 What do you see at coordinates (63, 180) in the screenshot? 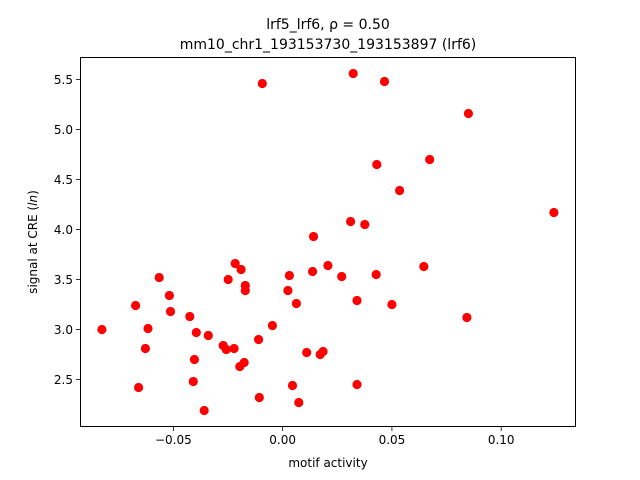
I see `y-tick-label: 4.5` at bounding box center [63, 180].